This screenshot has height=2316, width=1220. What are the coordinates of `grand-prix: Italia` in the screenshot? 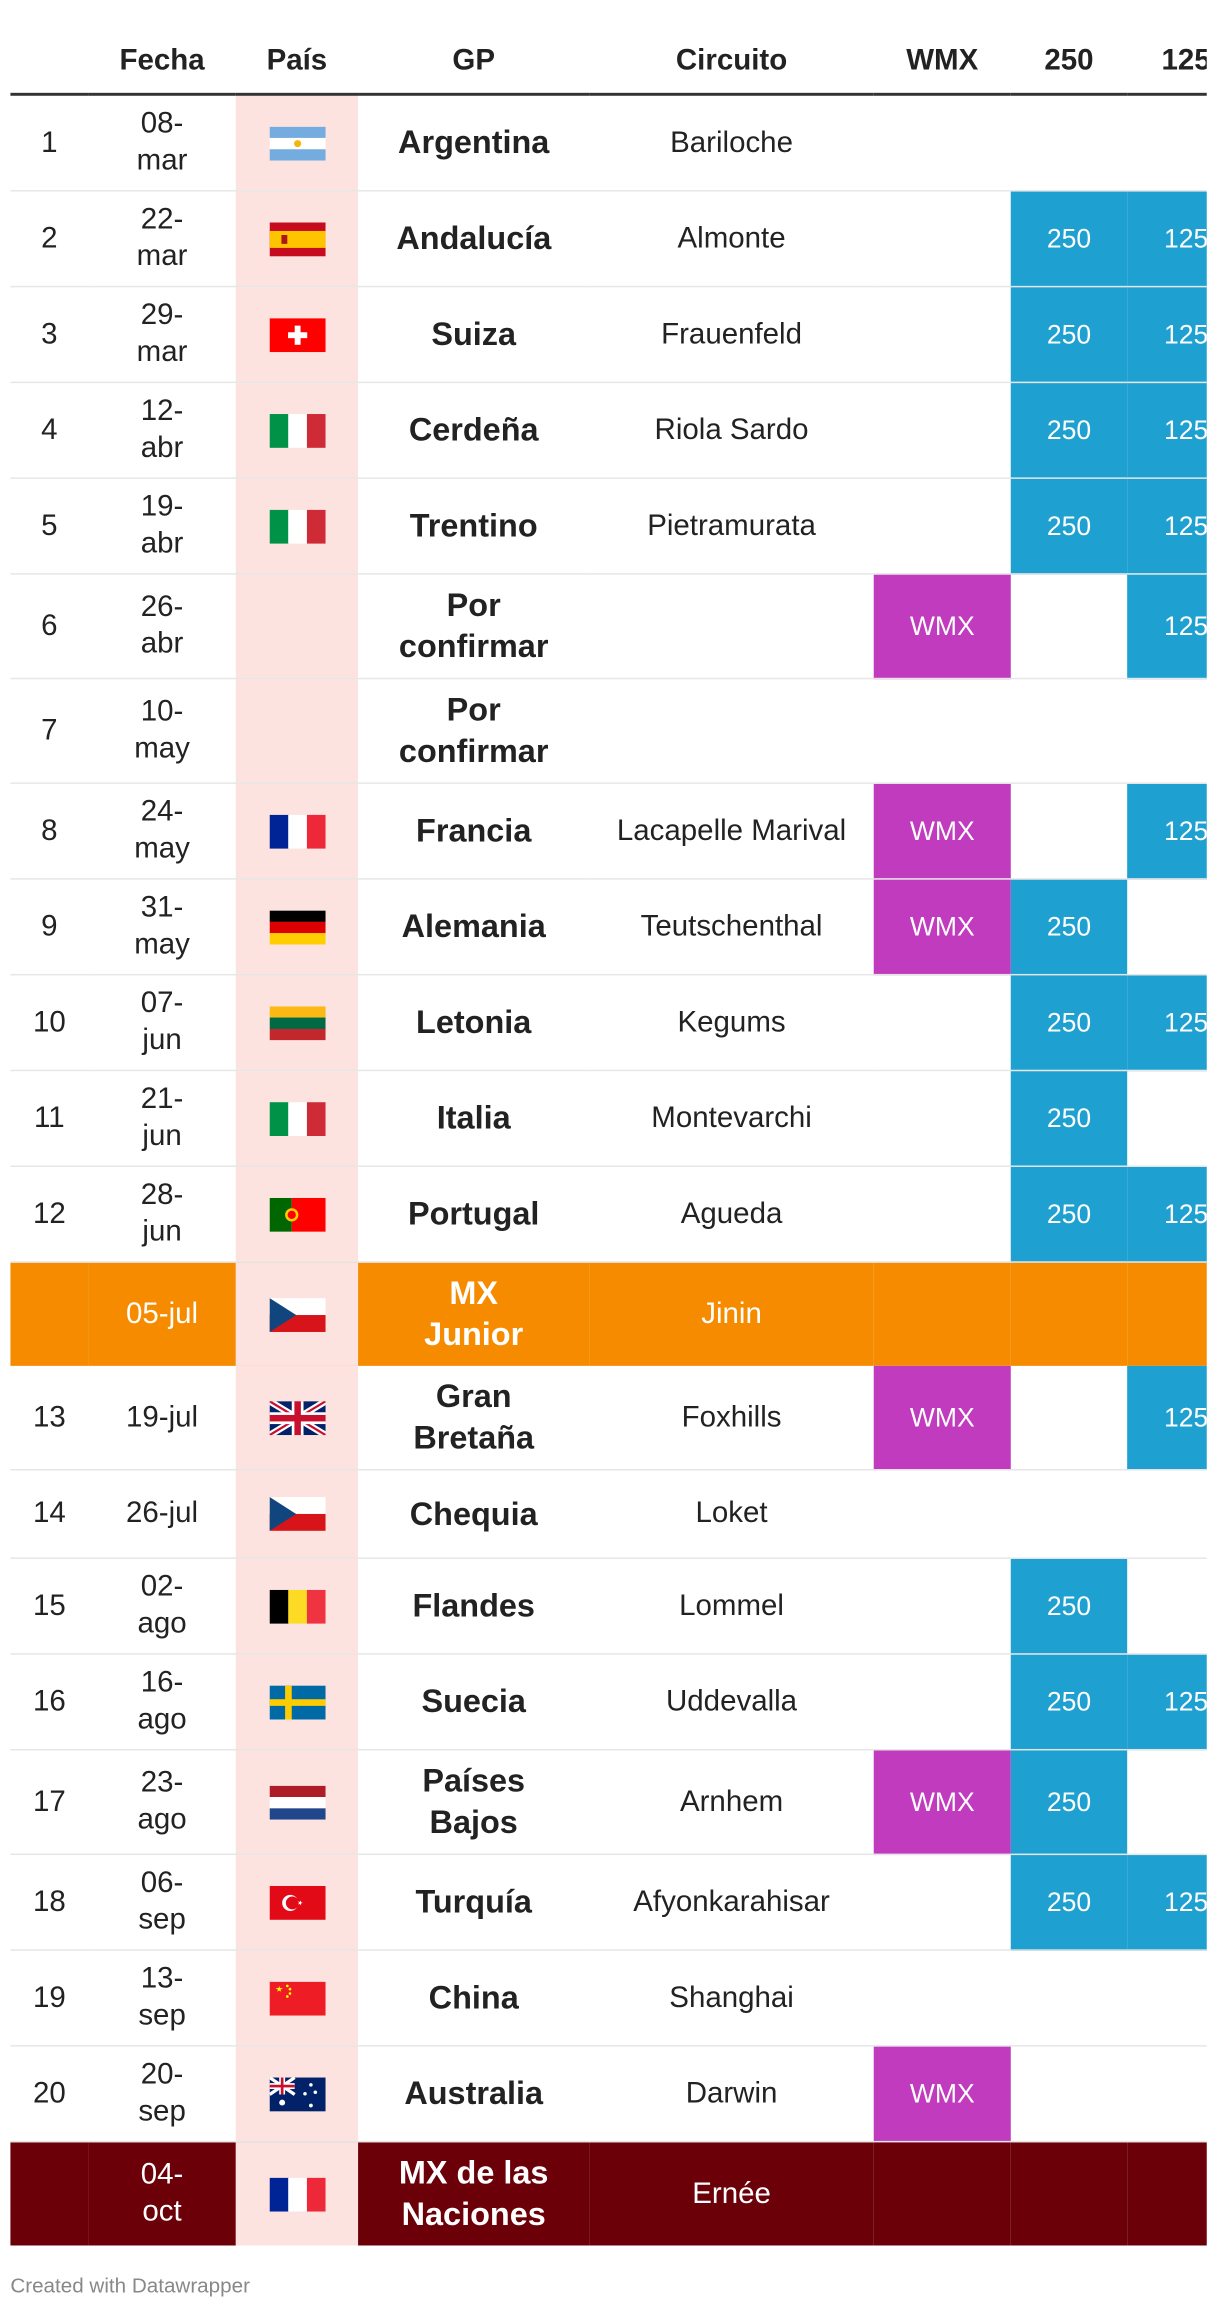 It's located at (474, 1118).